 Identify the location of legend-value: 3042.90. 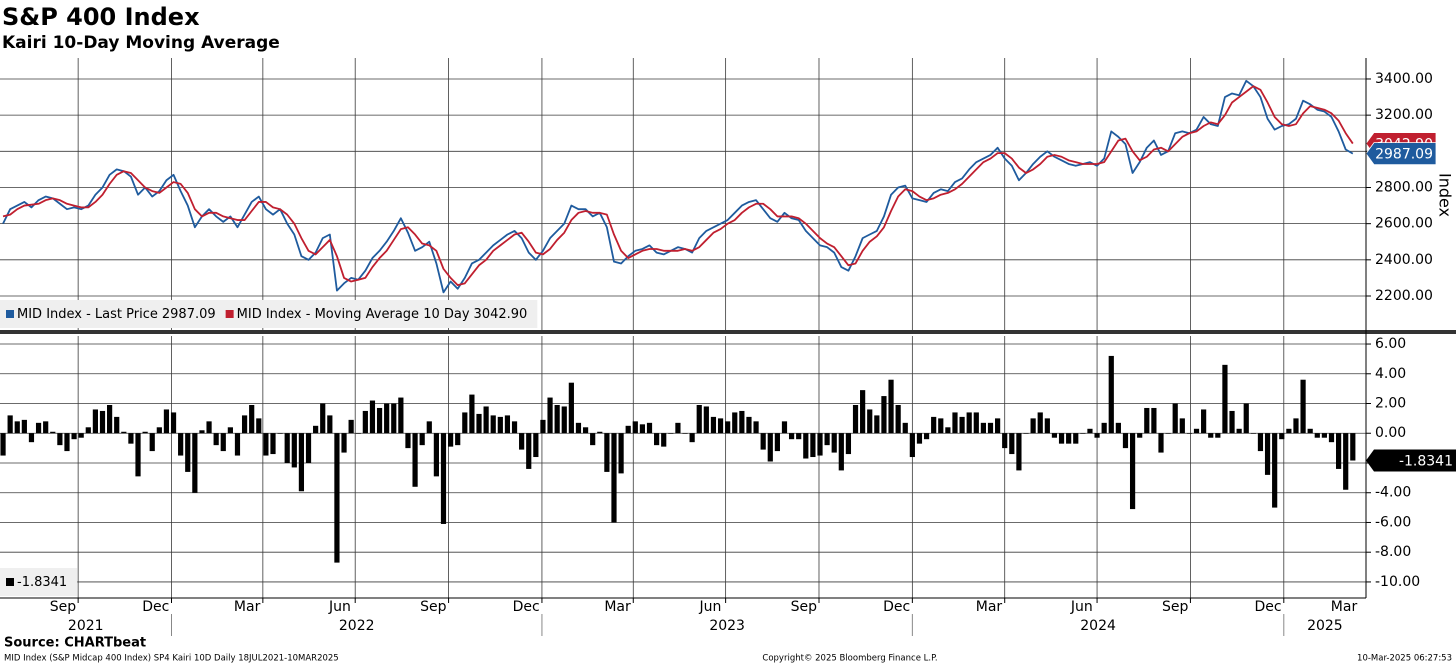
(501, 314).